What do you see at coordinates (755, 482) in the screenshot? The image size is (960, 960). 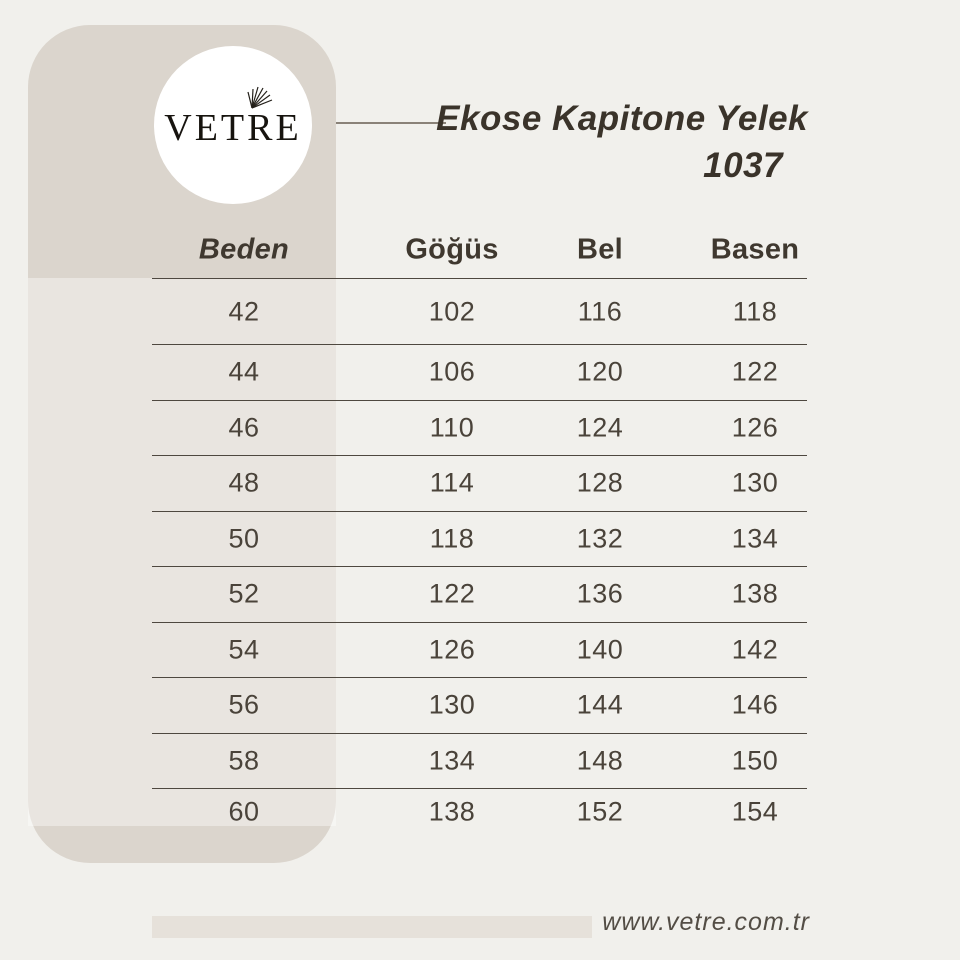 I see `hip-value: 130` at bounding box center [755, 482].